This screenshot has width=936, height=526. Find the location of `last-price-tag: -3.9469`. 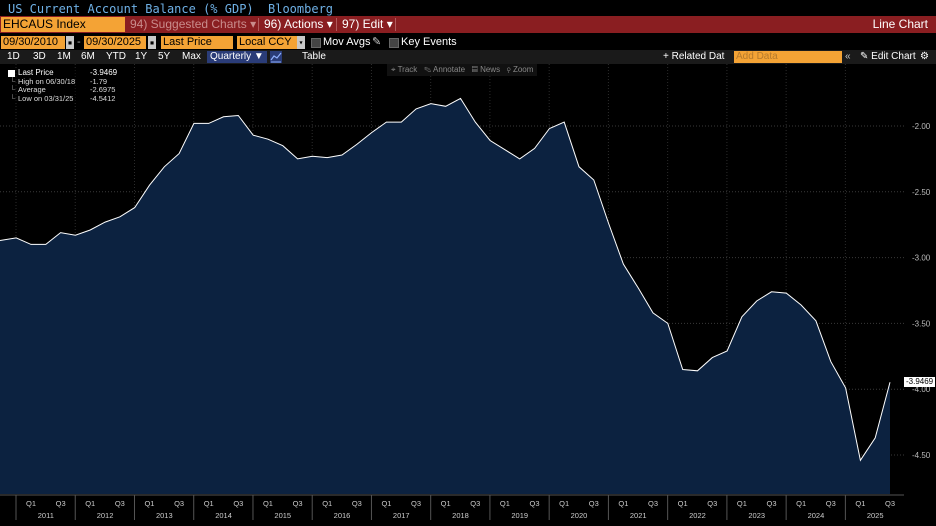

last-price-tag: -3.9469 is located at coordinates (920, 382).